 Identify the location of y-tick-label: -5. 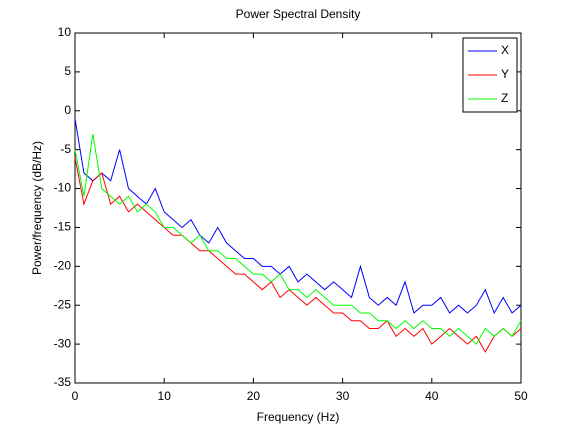
(65, 149).